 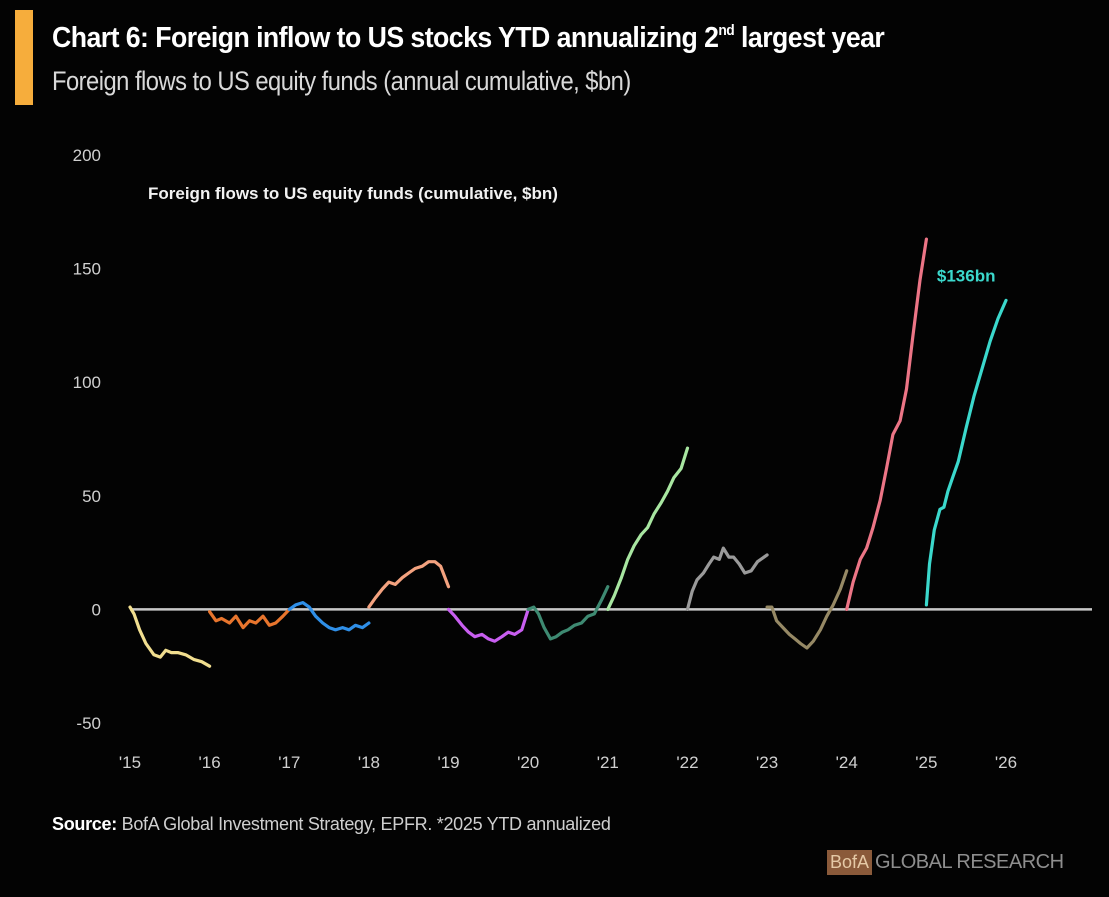 What do you see at coordinates (926, 762) in the screenshot?
I see `x-tick-label: '25` at bounding box center [926, 762].